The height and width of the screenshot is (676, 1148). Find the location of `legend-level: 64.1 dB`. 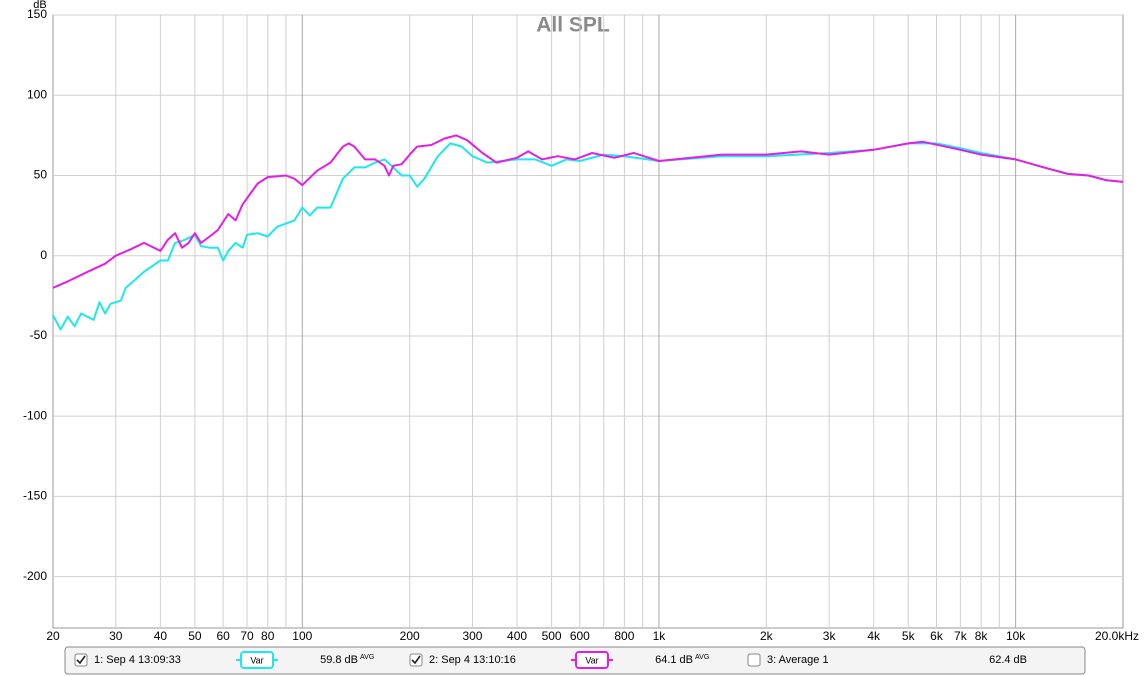

legend-level: 64.1 dB is located at coordinates (674, 660).